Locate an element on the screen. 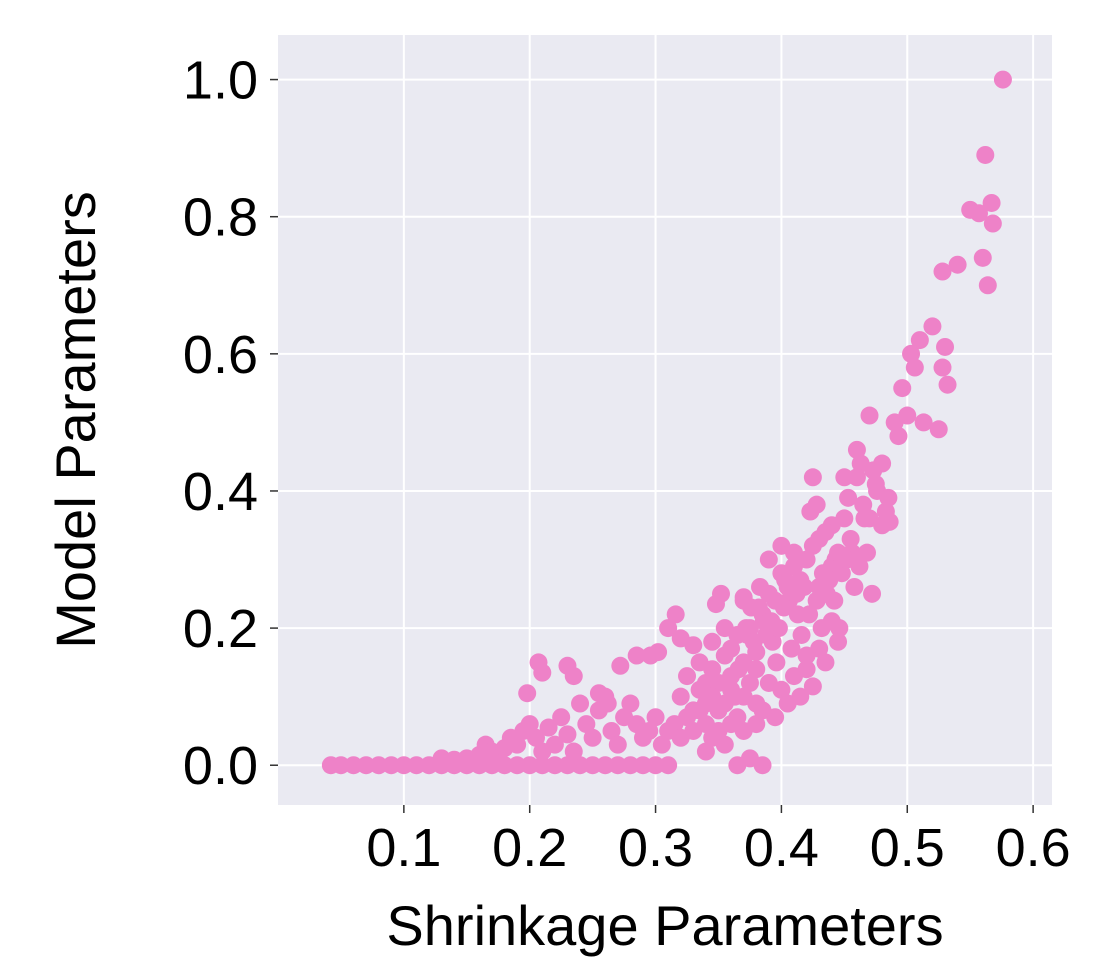  x-tick-labels: 0.1 0.2 0.3 0.4 0.5 0.6 is located at coordinates (718, 841).